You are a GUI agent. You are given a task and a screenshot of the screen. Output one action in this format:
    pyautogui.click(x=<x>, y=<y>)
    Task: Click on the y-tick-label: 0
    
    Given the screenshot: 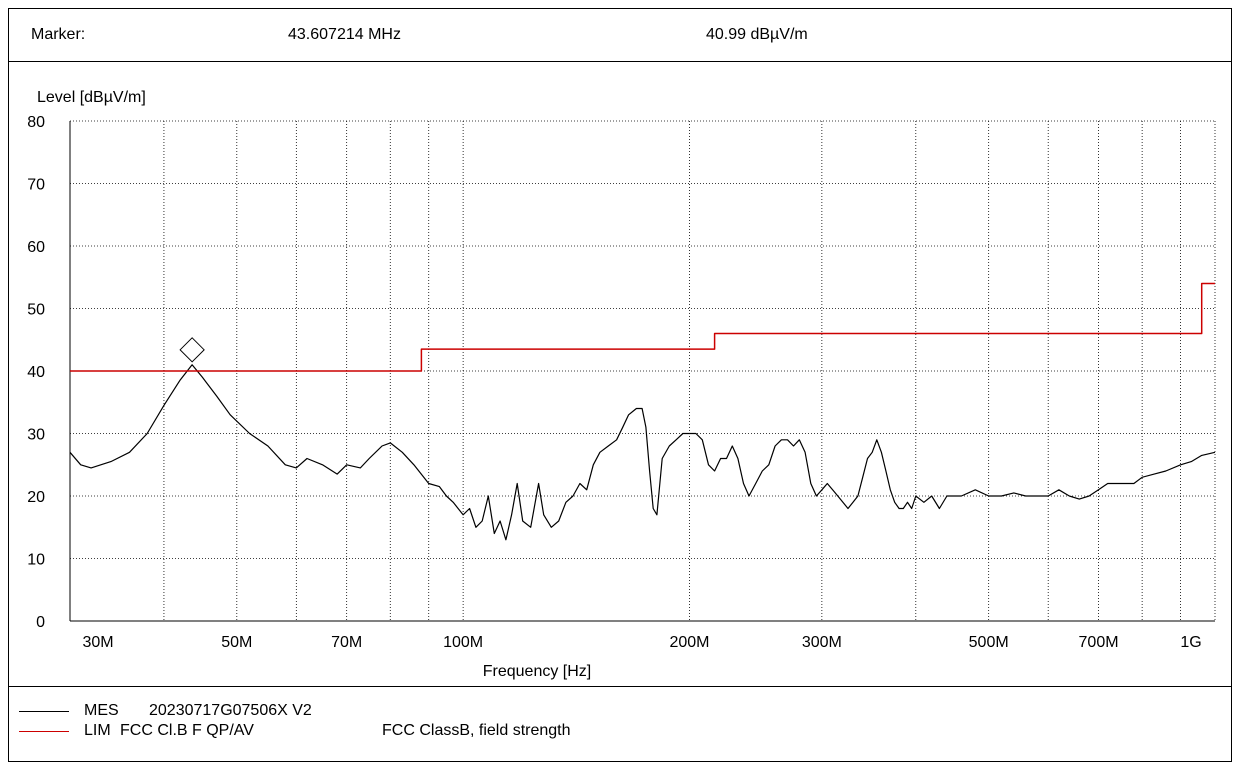 What is the action you would take?
    pyautogui.click(x=40, y=622)
    